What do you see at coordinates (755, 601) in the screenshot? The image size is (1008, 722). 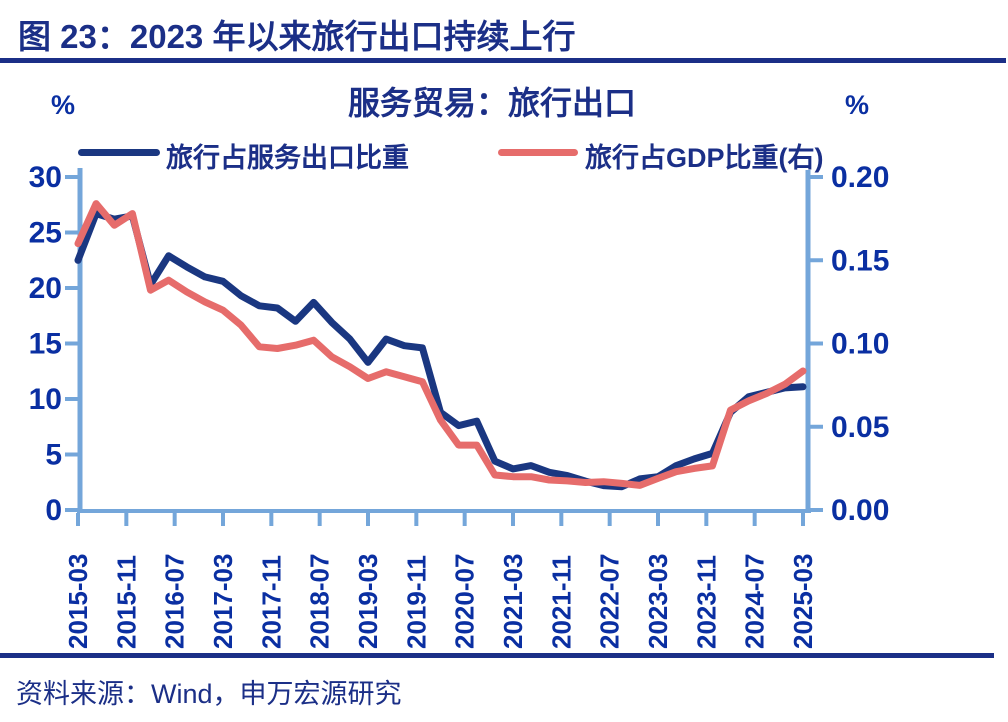 I see `x-tick-label: 2024-07` at bounding box center [755, 601].